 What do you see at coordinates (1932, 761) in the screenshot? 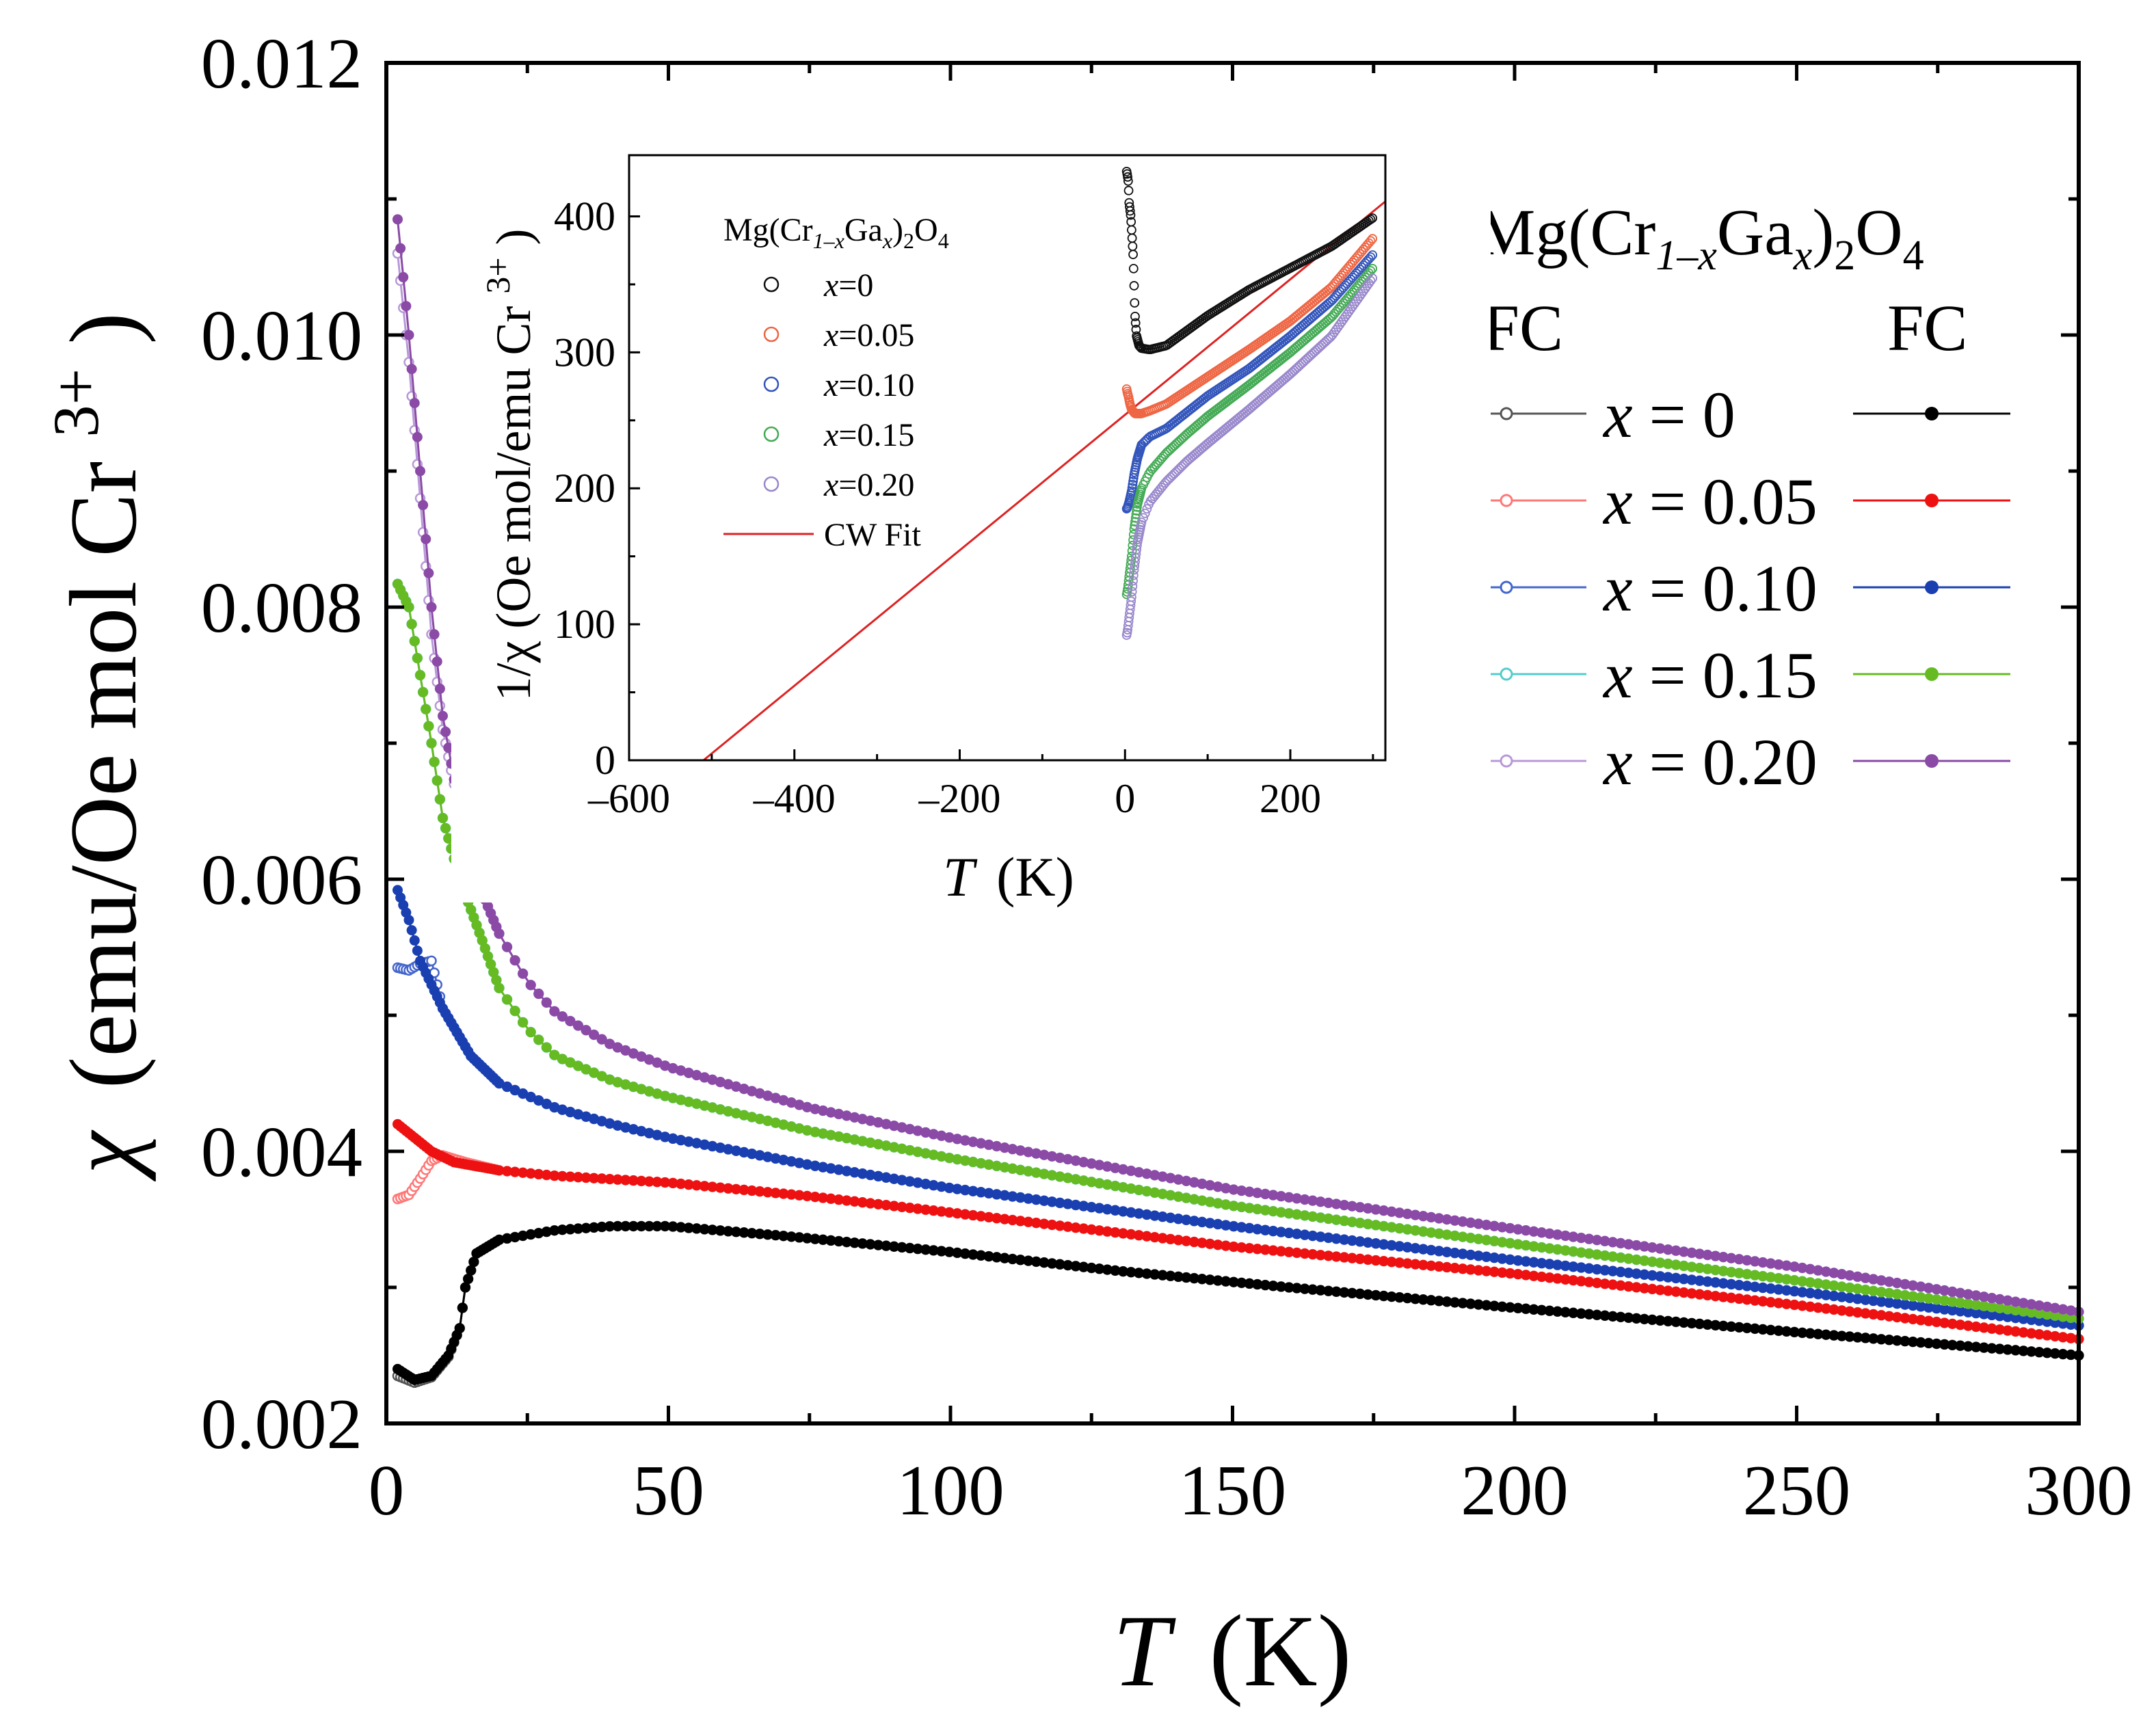
I see `legend-fc-marker` at bounding box center [1932, 761].